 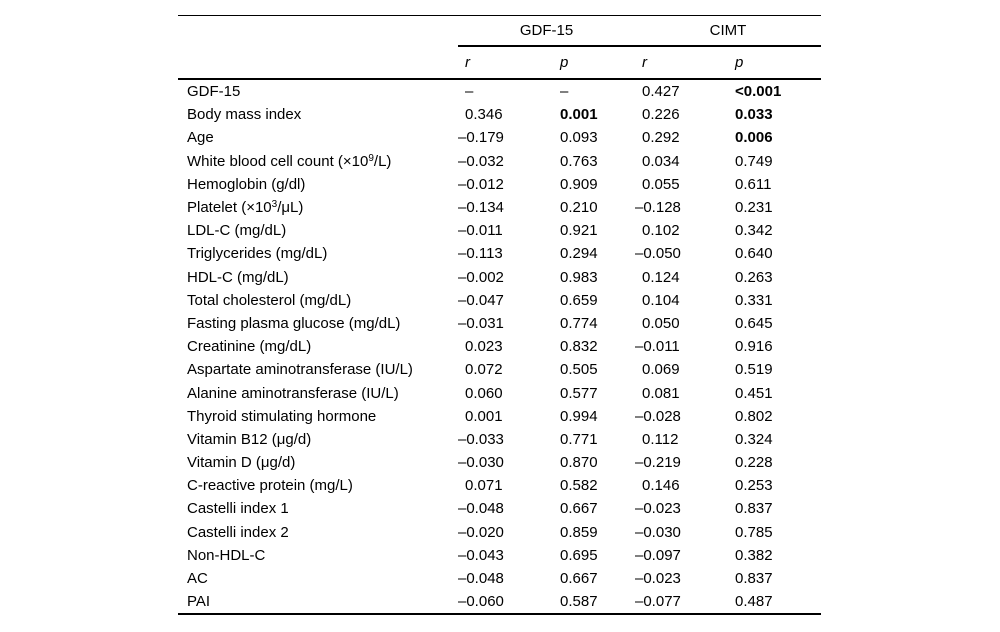 I want to click on row-label: AC, so click(x=197, y=579).